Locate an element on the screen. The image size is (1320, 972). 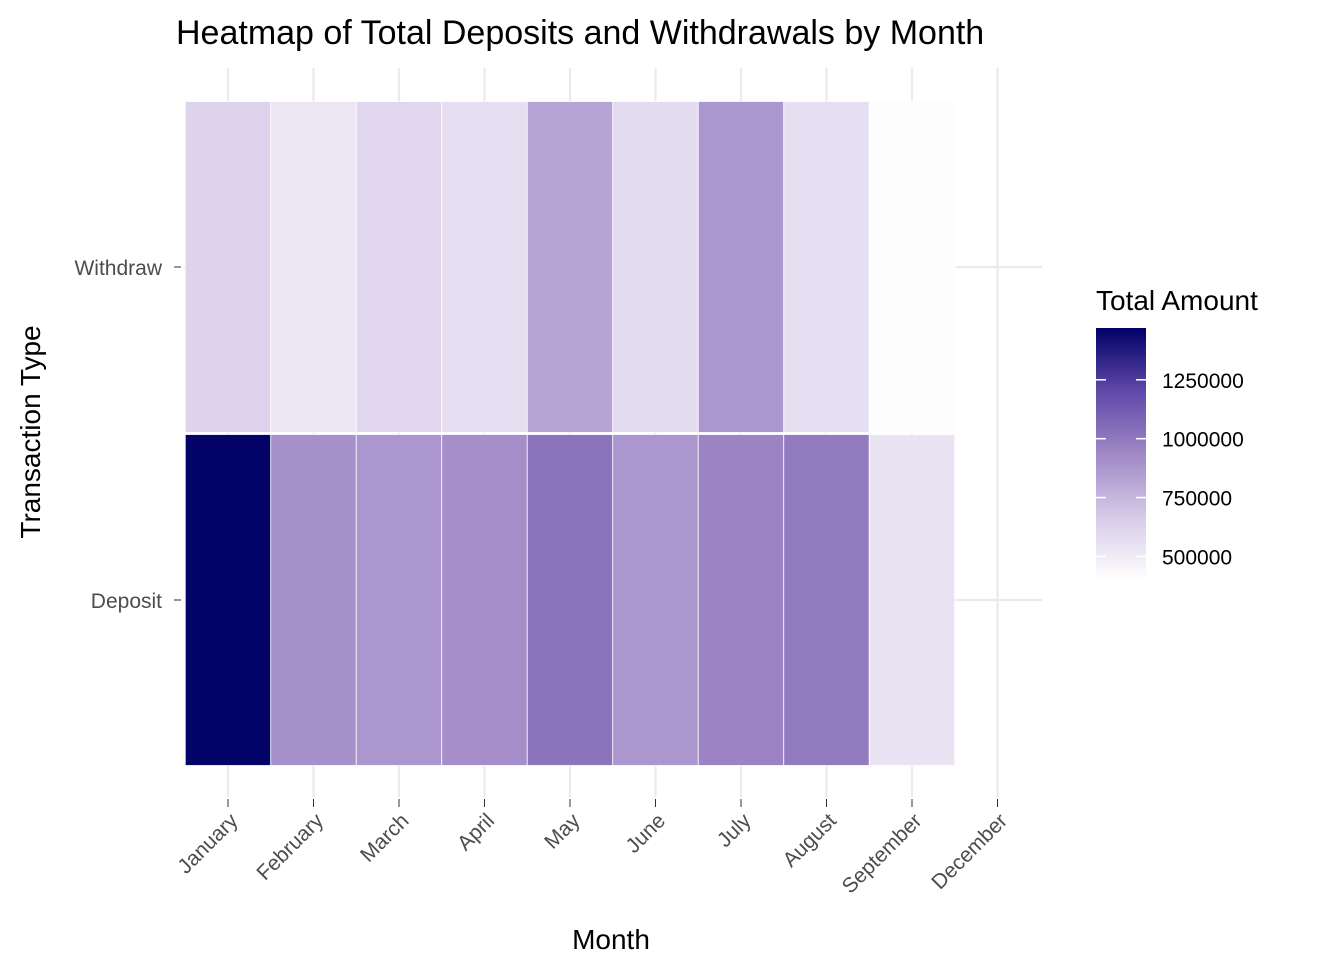
x-tick-label-july: July is located at coordinates (734, 830).